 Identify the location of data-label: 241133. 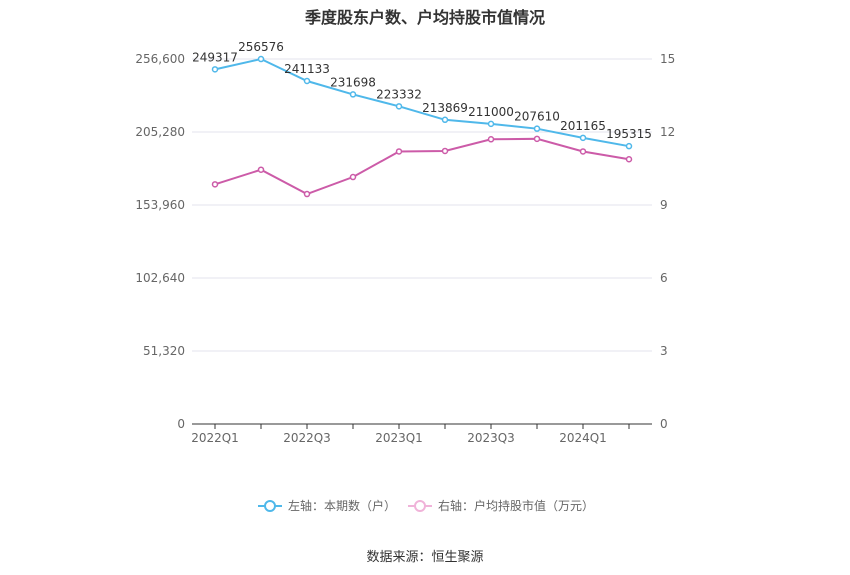
(307, 69).